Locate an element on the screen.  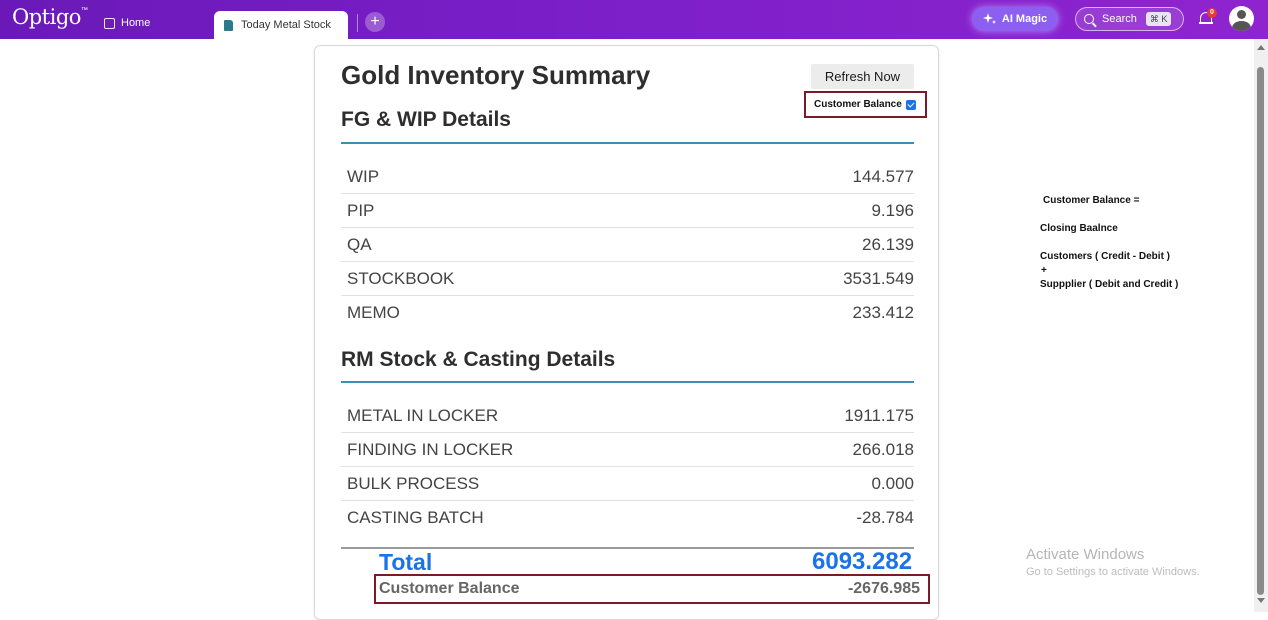
tab-today-metal-stock: Today Metal Stock is located at coordinates (281, 25).